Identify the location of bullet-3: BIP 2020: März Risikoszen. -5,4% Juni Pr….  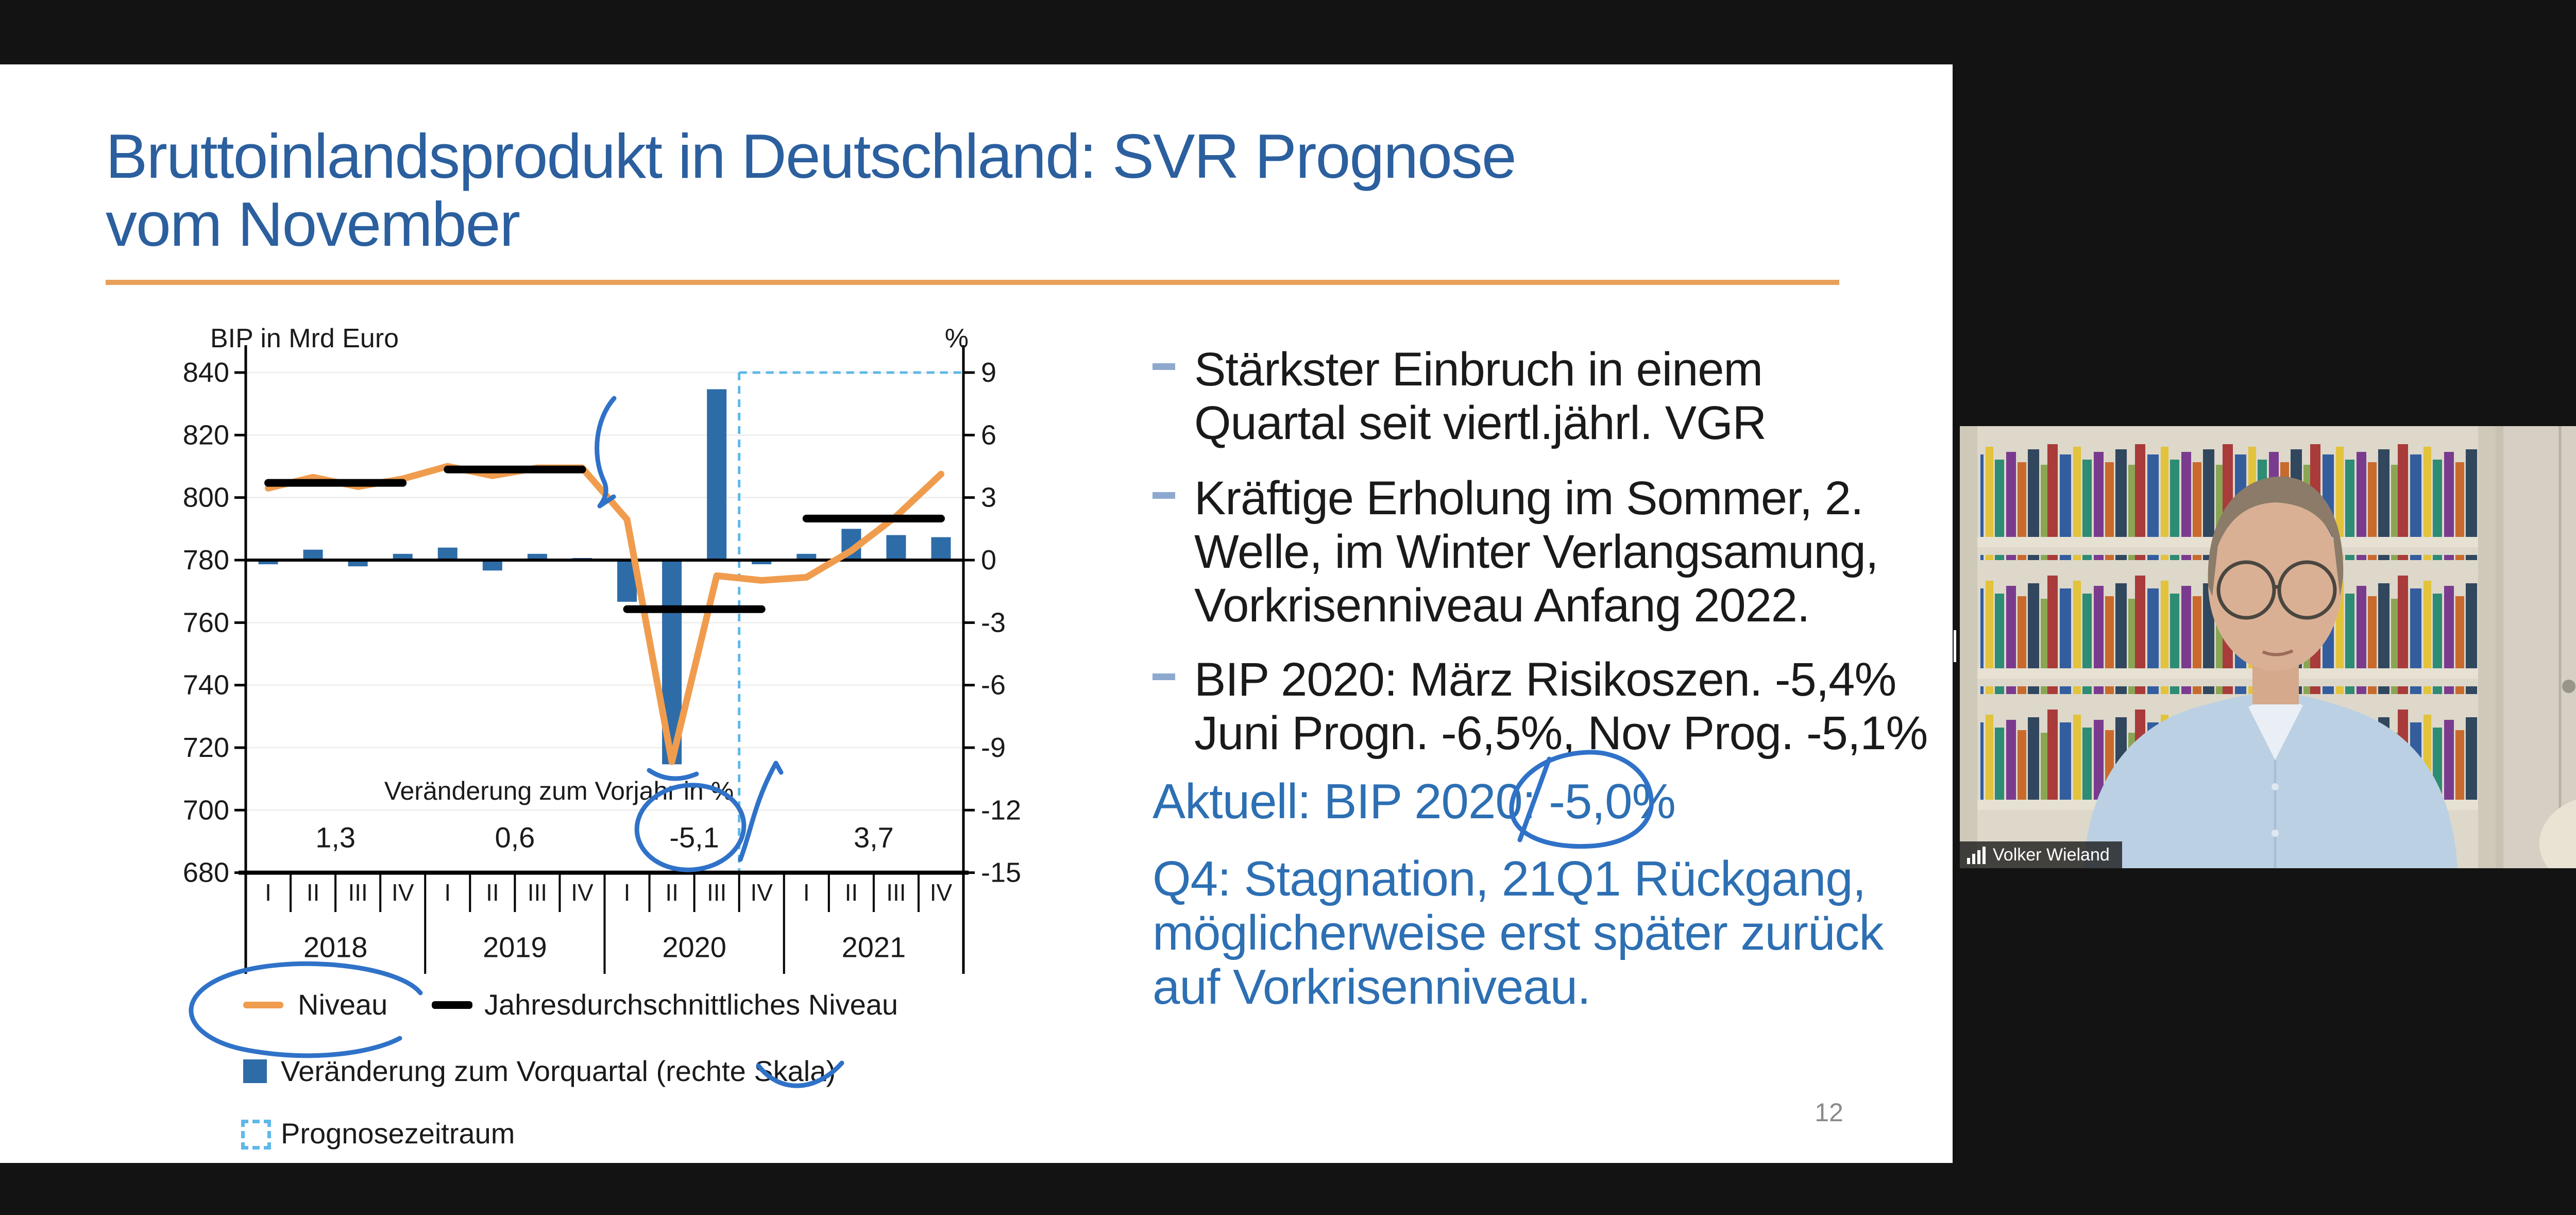
(1567, 706).